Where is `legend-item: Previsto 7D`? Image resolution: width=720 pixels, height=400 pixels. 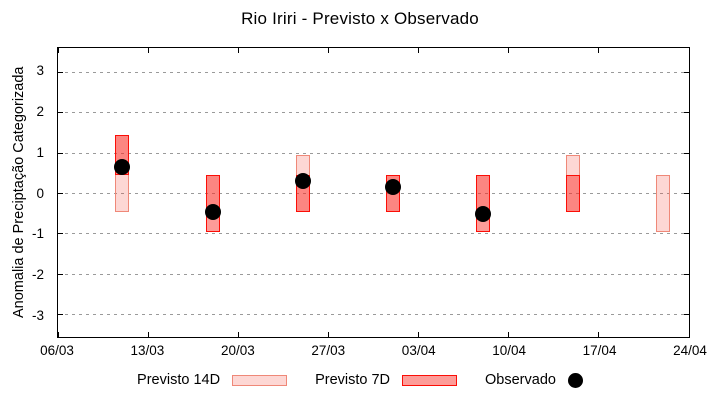 legend-item: Previsto 7D is located at coordinates (386, 380).